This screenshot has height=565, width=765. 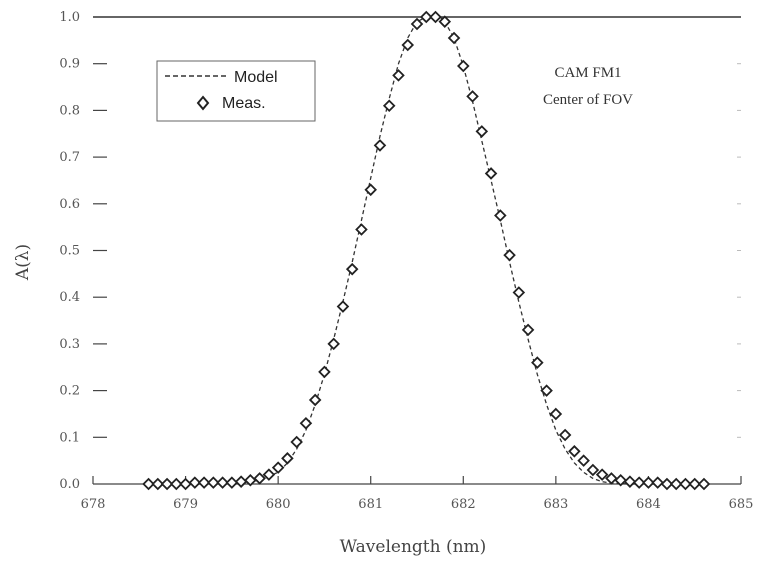 I want to click on y-tick-label: 0.8, so click(x=69, y=110).